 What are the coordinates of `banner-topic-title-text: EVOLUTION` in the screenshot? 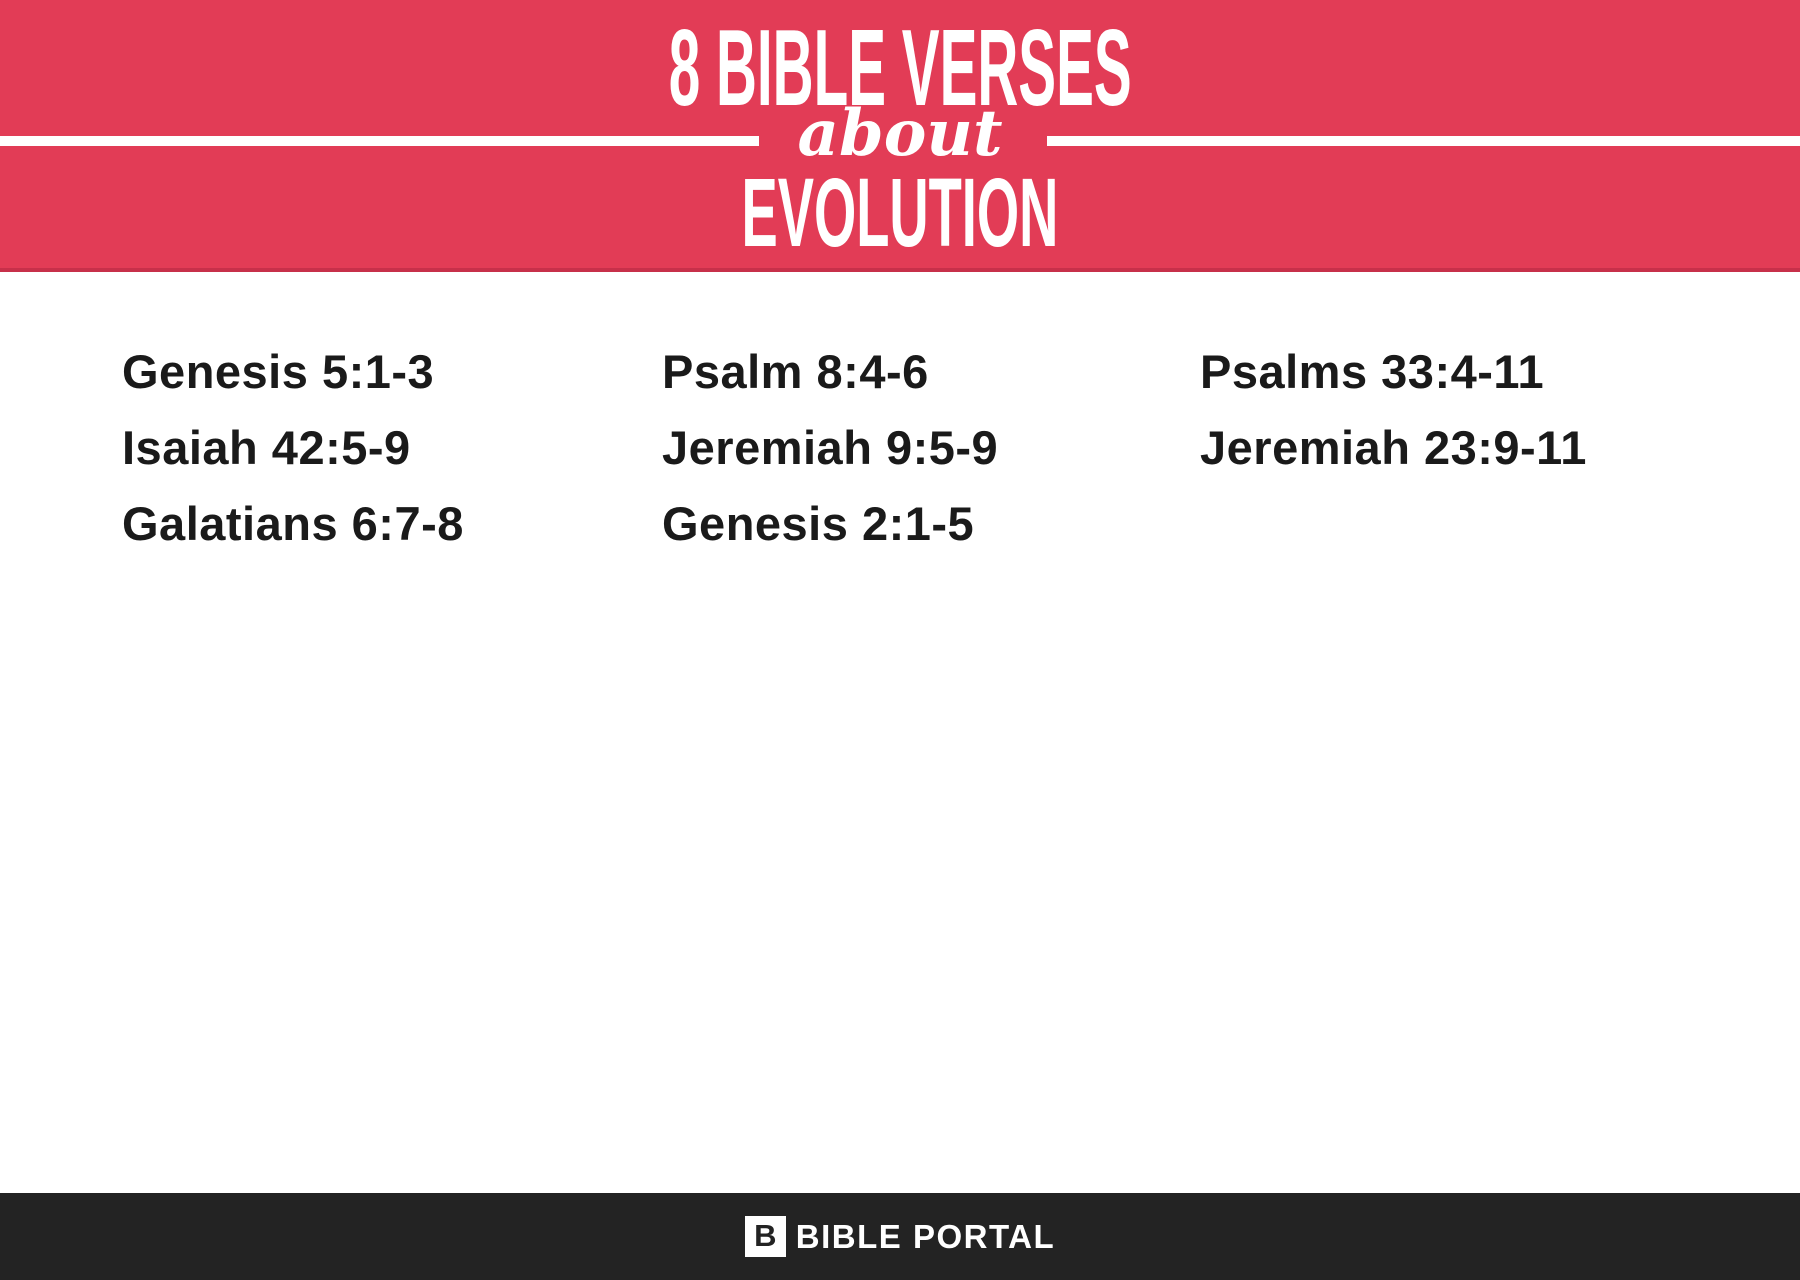 It's located at (900, 212).